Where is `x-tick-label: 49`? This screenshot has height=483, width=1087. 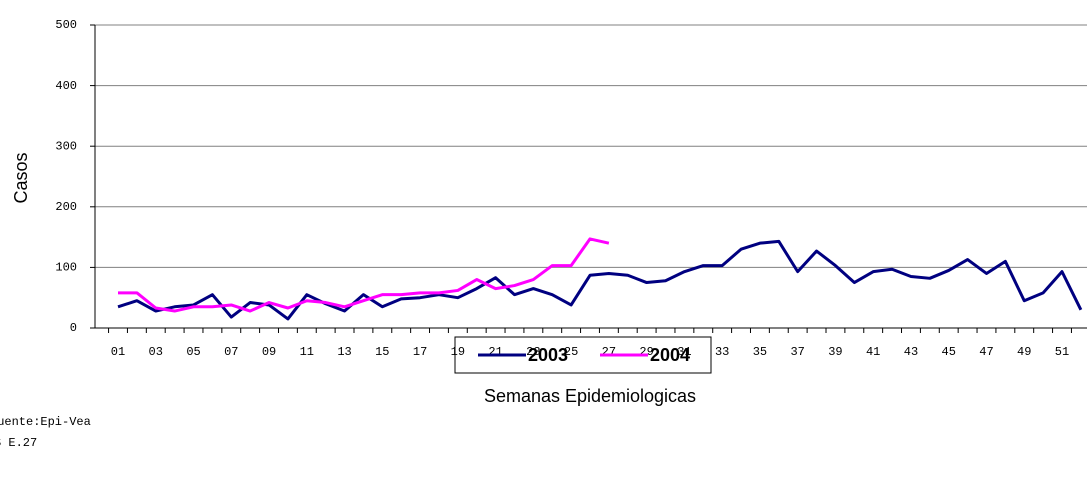 x-tick-label: 49 is located at coordinates (1024, 352).